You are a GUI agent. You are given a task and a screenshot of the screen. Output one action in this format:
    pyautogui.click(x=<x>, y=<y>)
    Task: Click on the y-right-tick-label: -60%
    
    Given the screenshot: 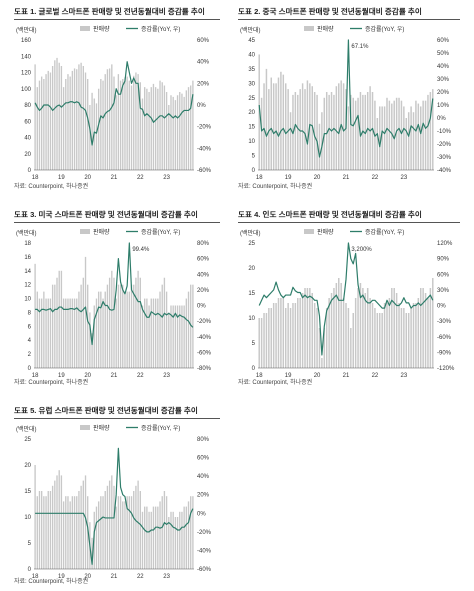 What is the action you would take?
    pyautogui.click(x=444, y=338)
    